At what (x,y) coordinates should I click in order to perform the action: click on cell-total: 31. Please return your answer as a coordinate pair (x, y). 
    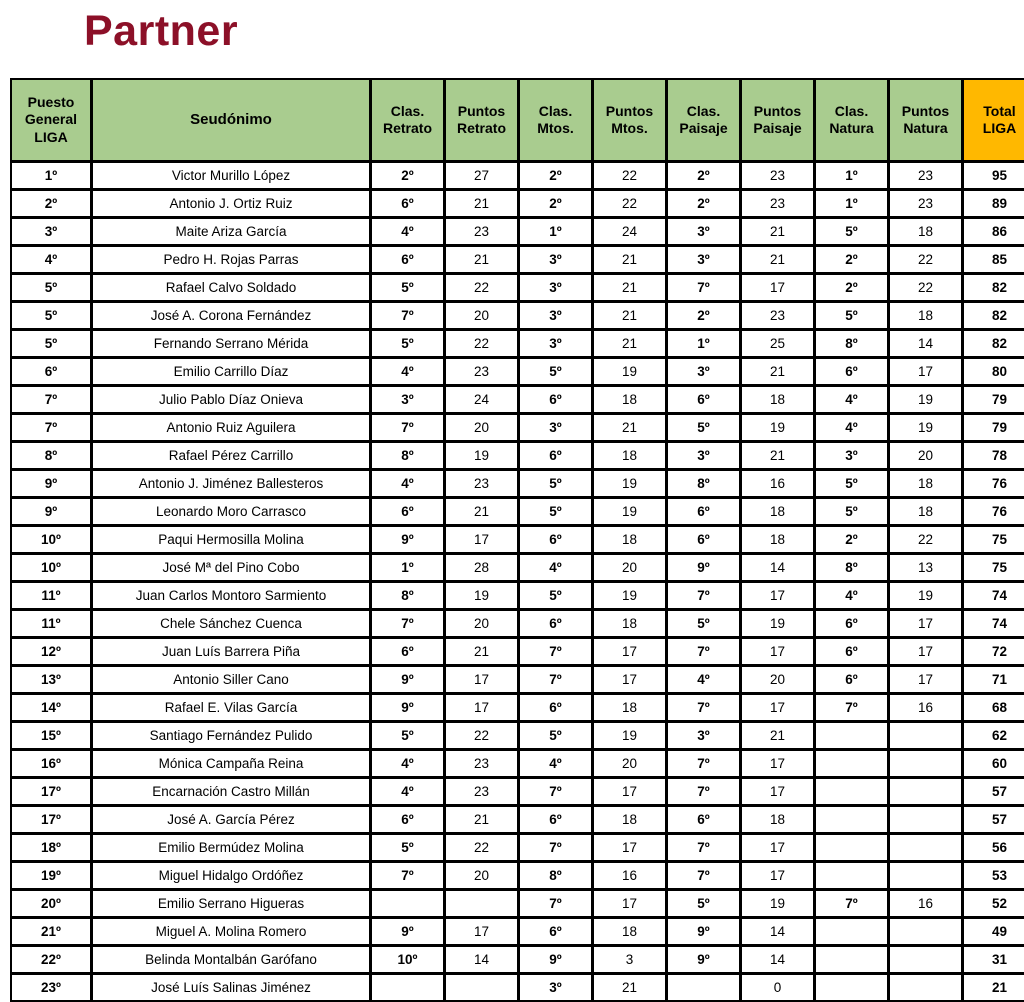
    Looking at the image, I should click on (993, 959).